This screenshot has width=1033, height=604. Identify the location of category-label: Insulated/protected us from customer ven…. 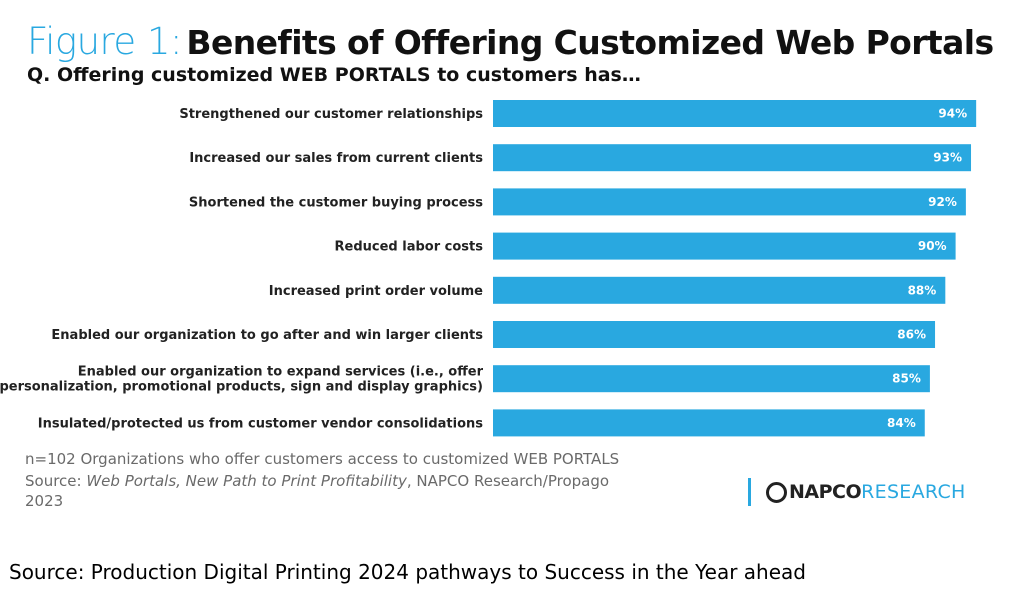
(261, 423).